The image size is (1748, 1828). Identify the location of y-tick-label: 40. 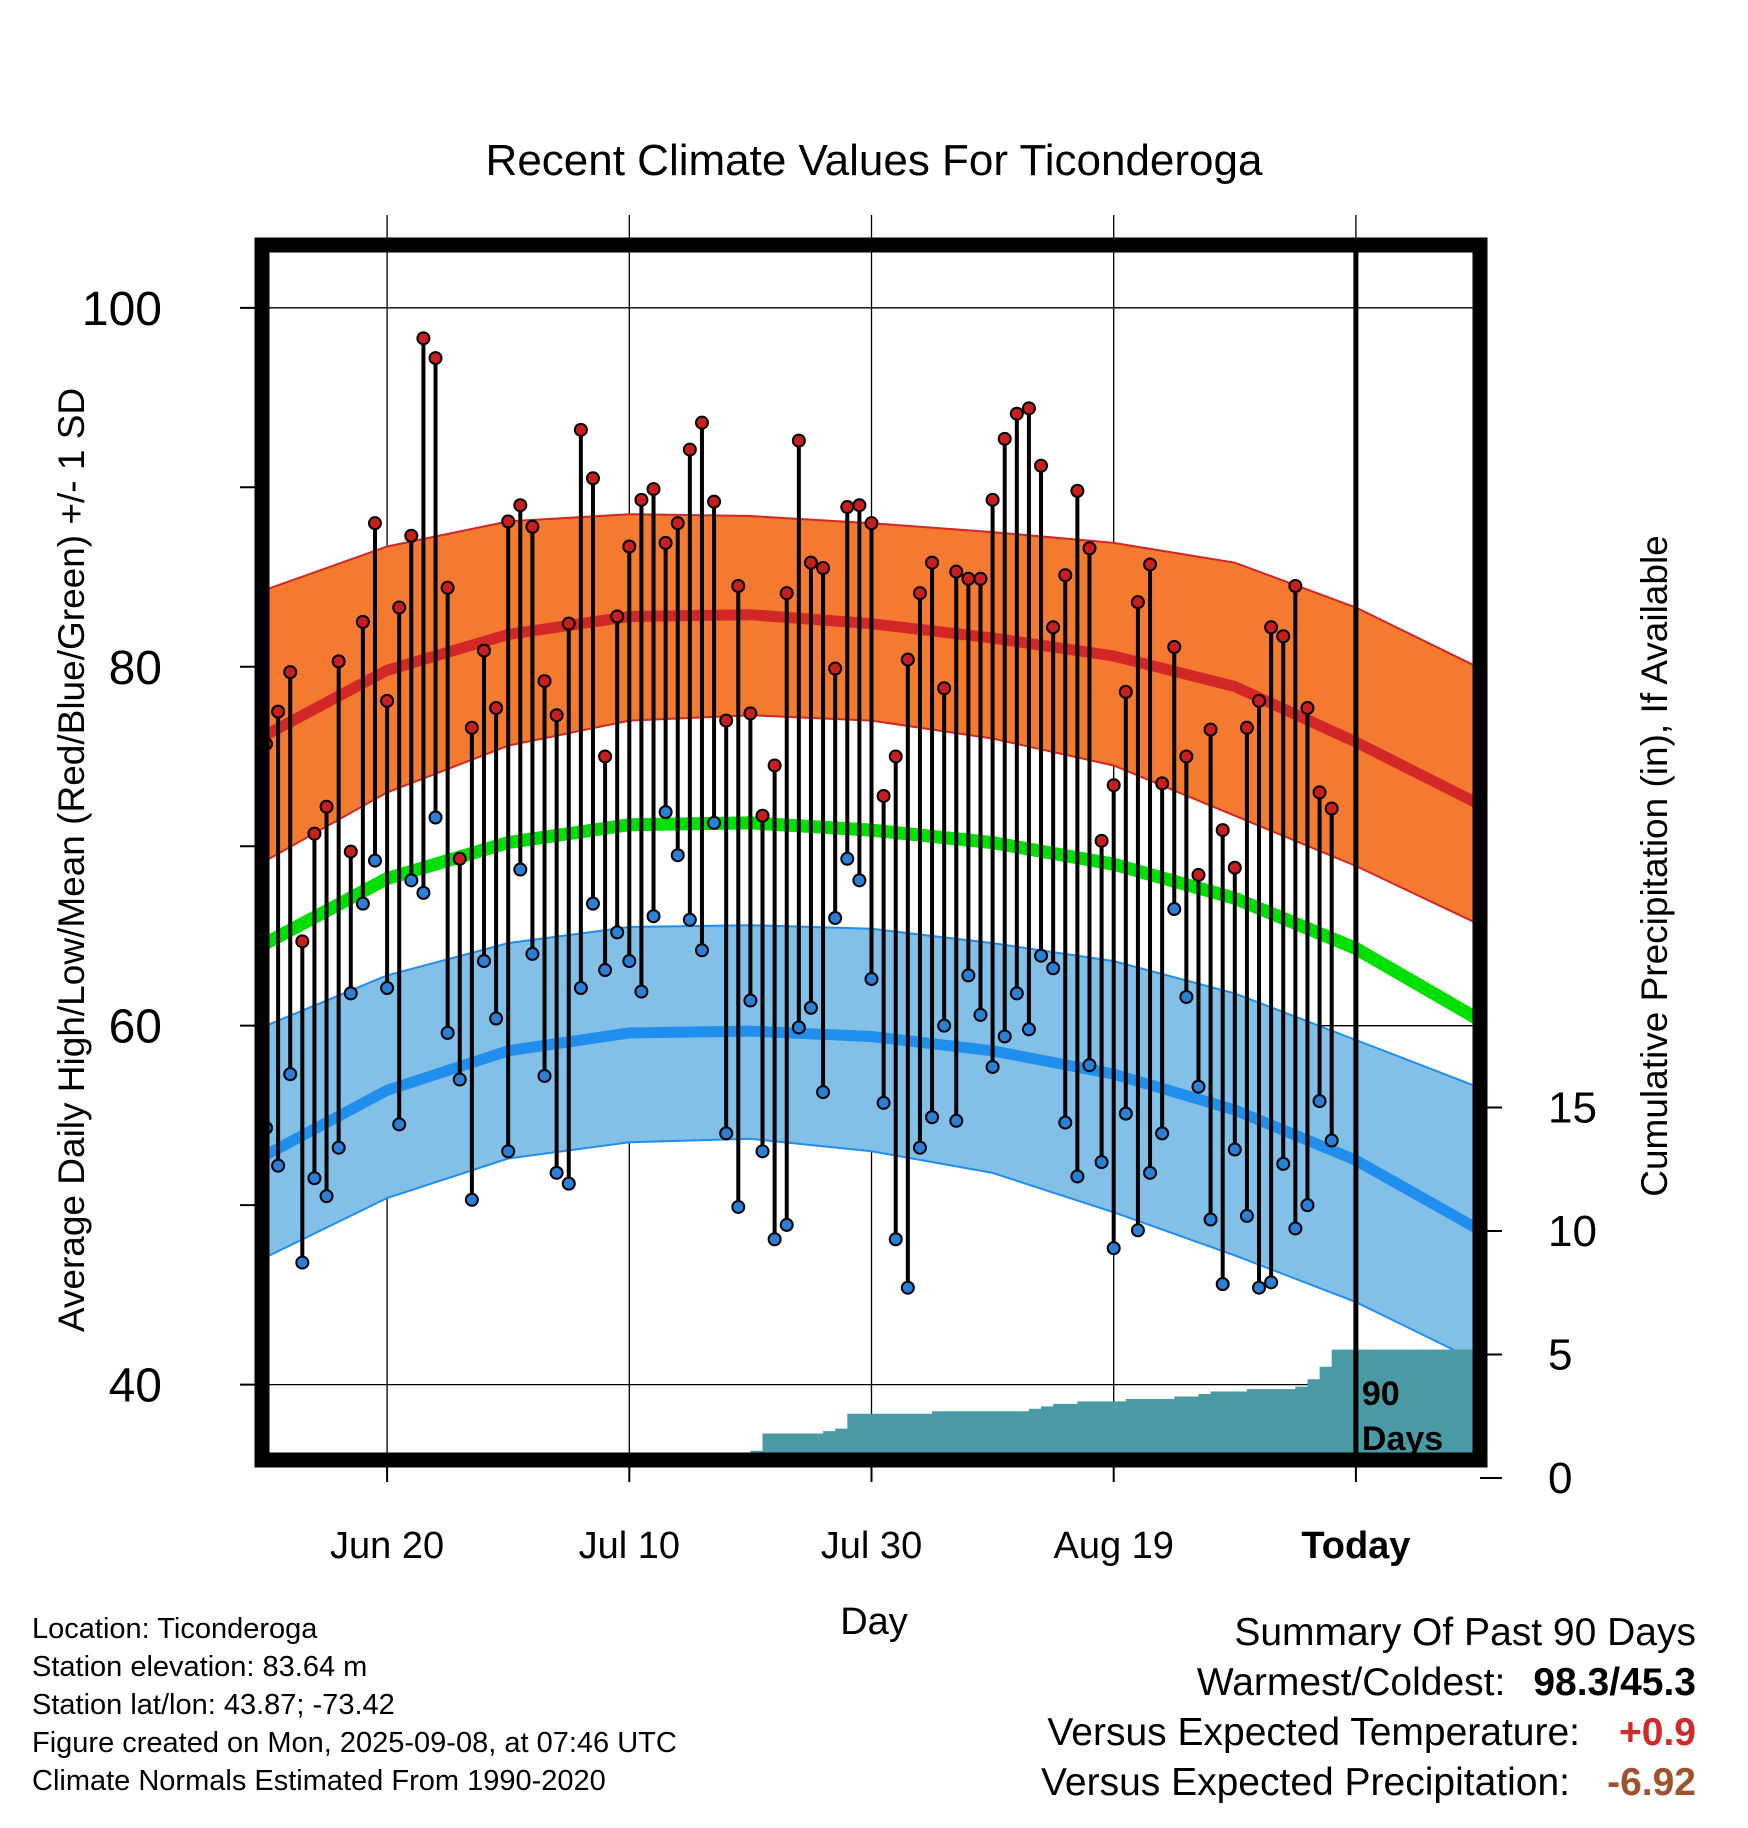
(135, 1386).